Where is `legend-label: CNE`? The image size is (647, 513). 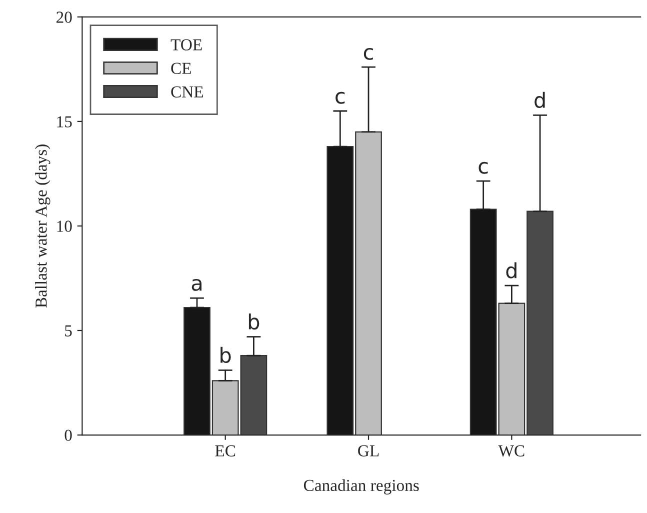 legend-label: CNE is located at coordinates (187, 92).